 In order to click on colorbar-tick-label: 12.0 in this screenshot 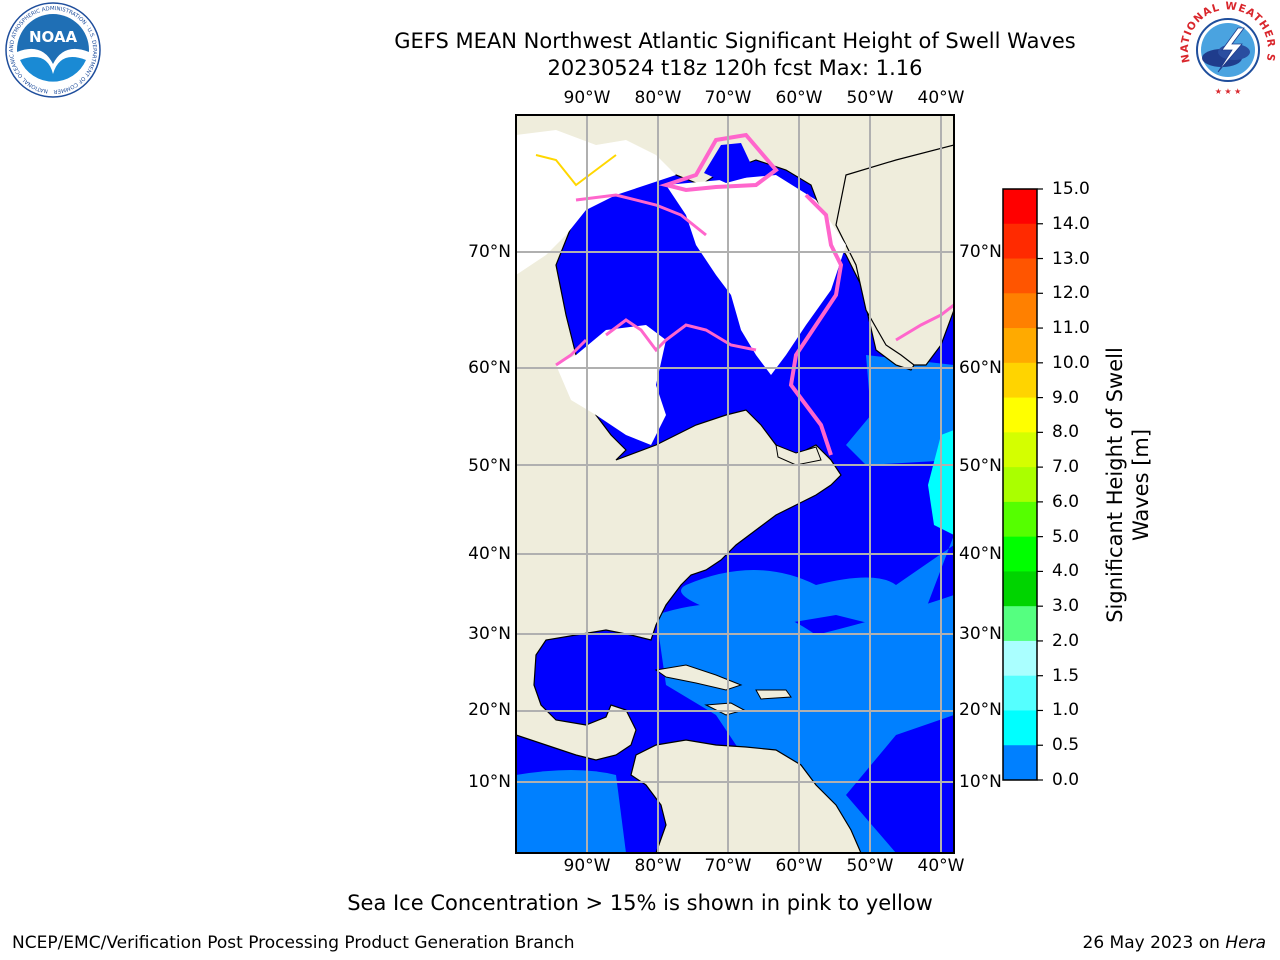, I will do `click(1071, 293)`.